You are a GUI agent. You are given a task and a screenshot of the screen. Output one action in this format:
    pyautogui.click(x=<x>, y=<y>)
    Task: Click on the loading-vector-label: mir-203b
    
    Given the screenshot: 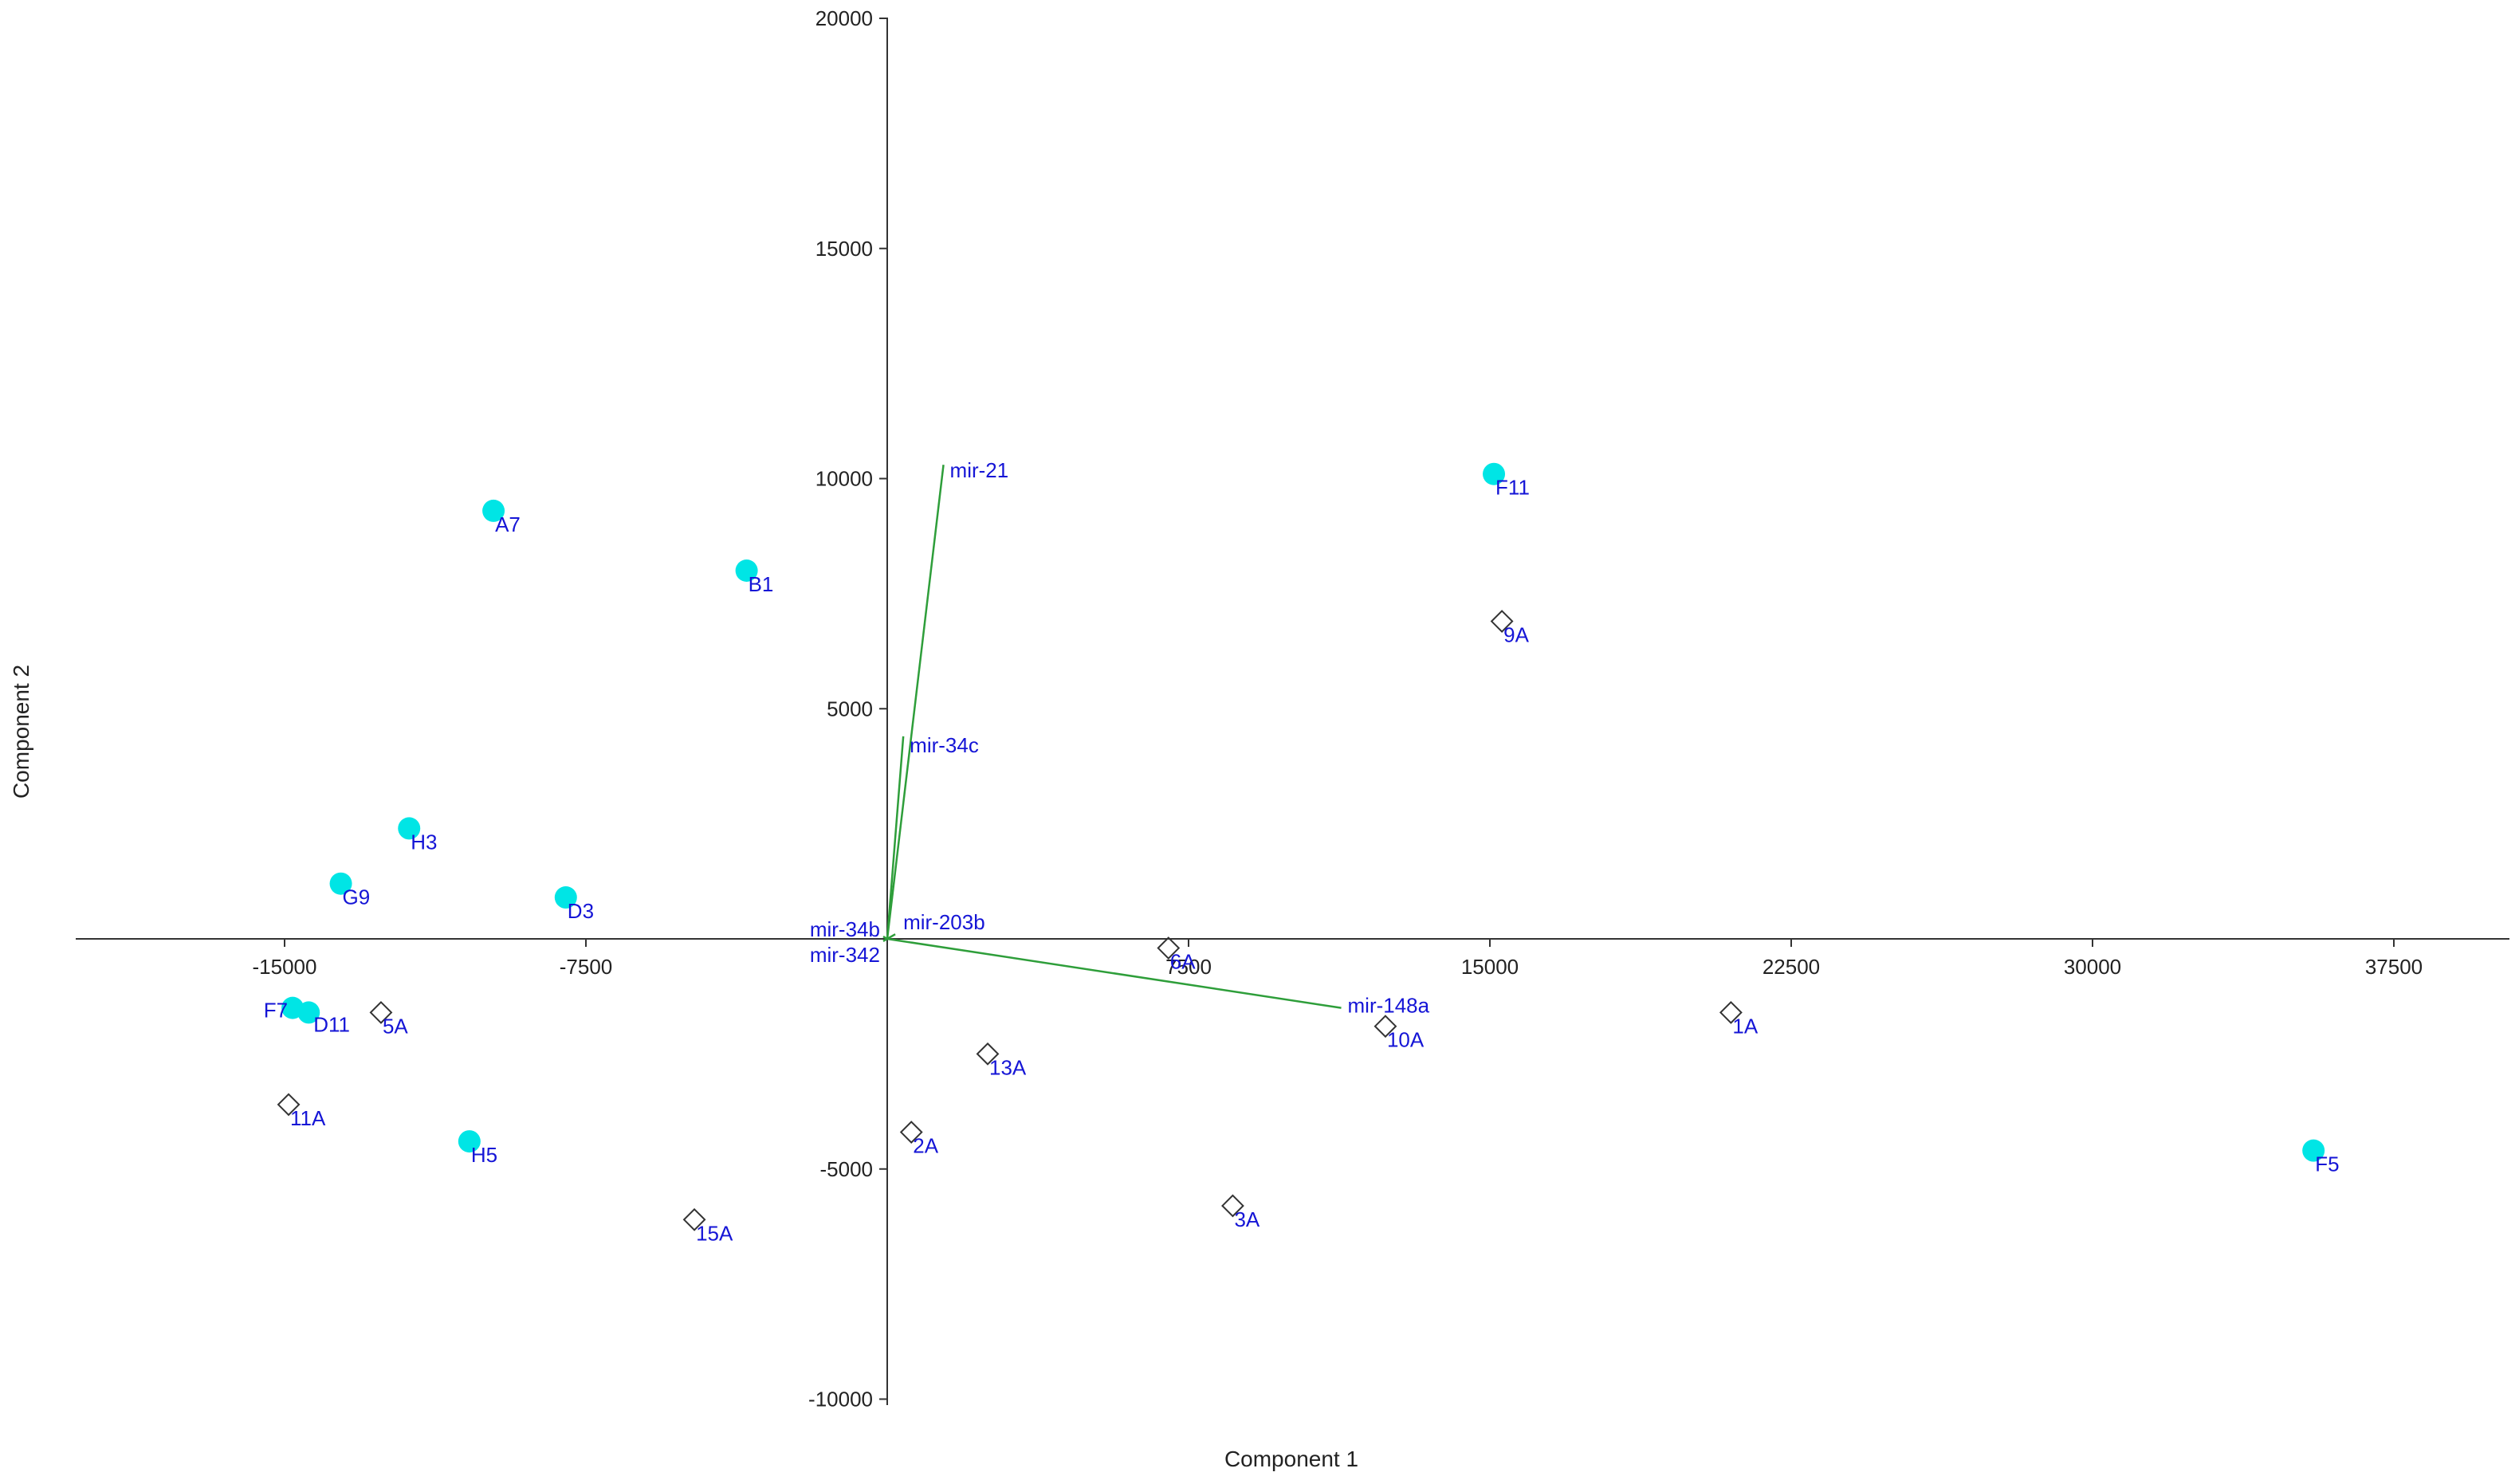 What is the action you would take?
    pyautogui.click(x=944, y=922)
    